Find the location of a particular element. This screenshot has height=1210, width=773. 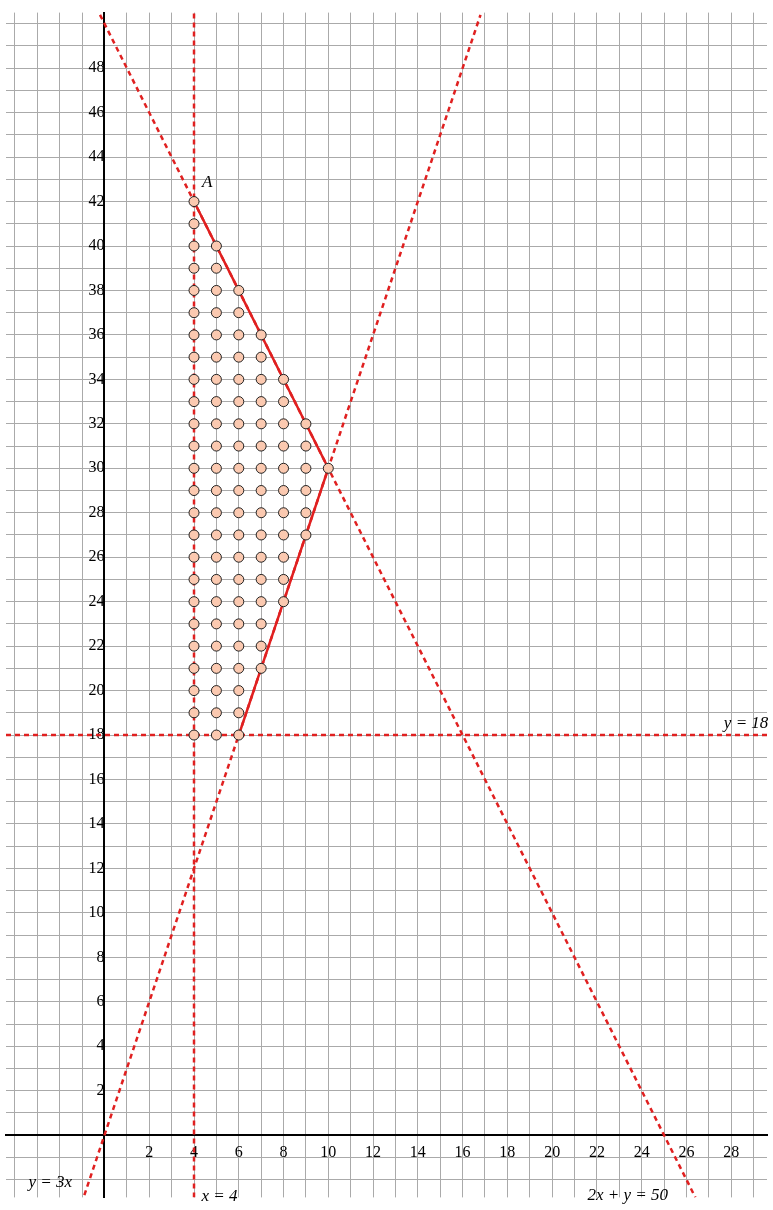

x-tick-label: 18 is located at coordinates (507, 1151).